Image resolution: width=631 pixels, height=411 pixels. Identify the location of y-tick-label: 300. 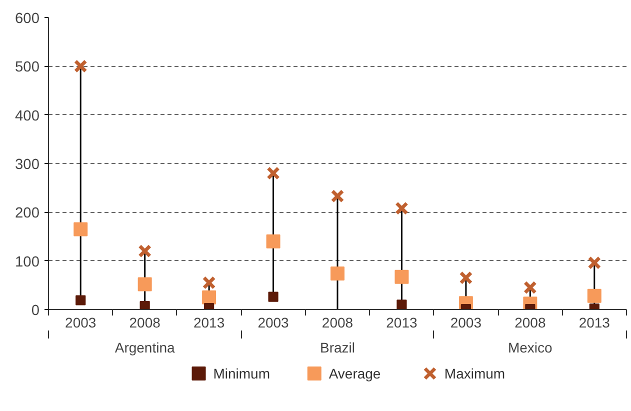
(27, 165).